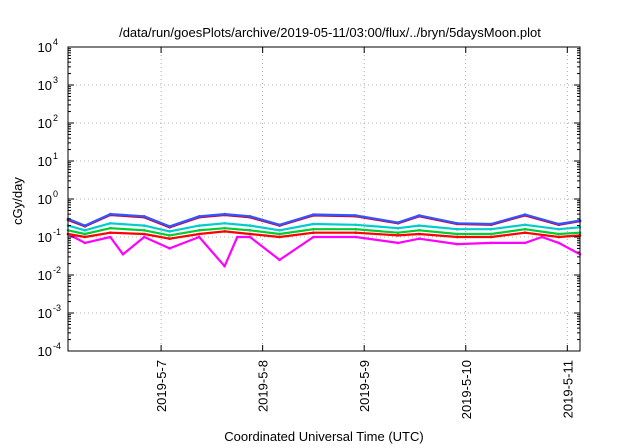 This screenshot has width=640, height=448. What do you see at coordinates (55, 118) in the screenshot?
I see `y-tick-exponent: 2` at bounding box center [55, 118].